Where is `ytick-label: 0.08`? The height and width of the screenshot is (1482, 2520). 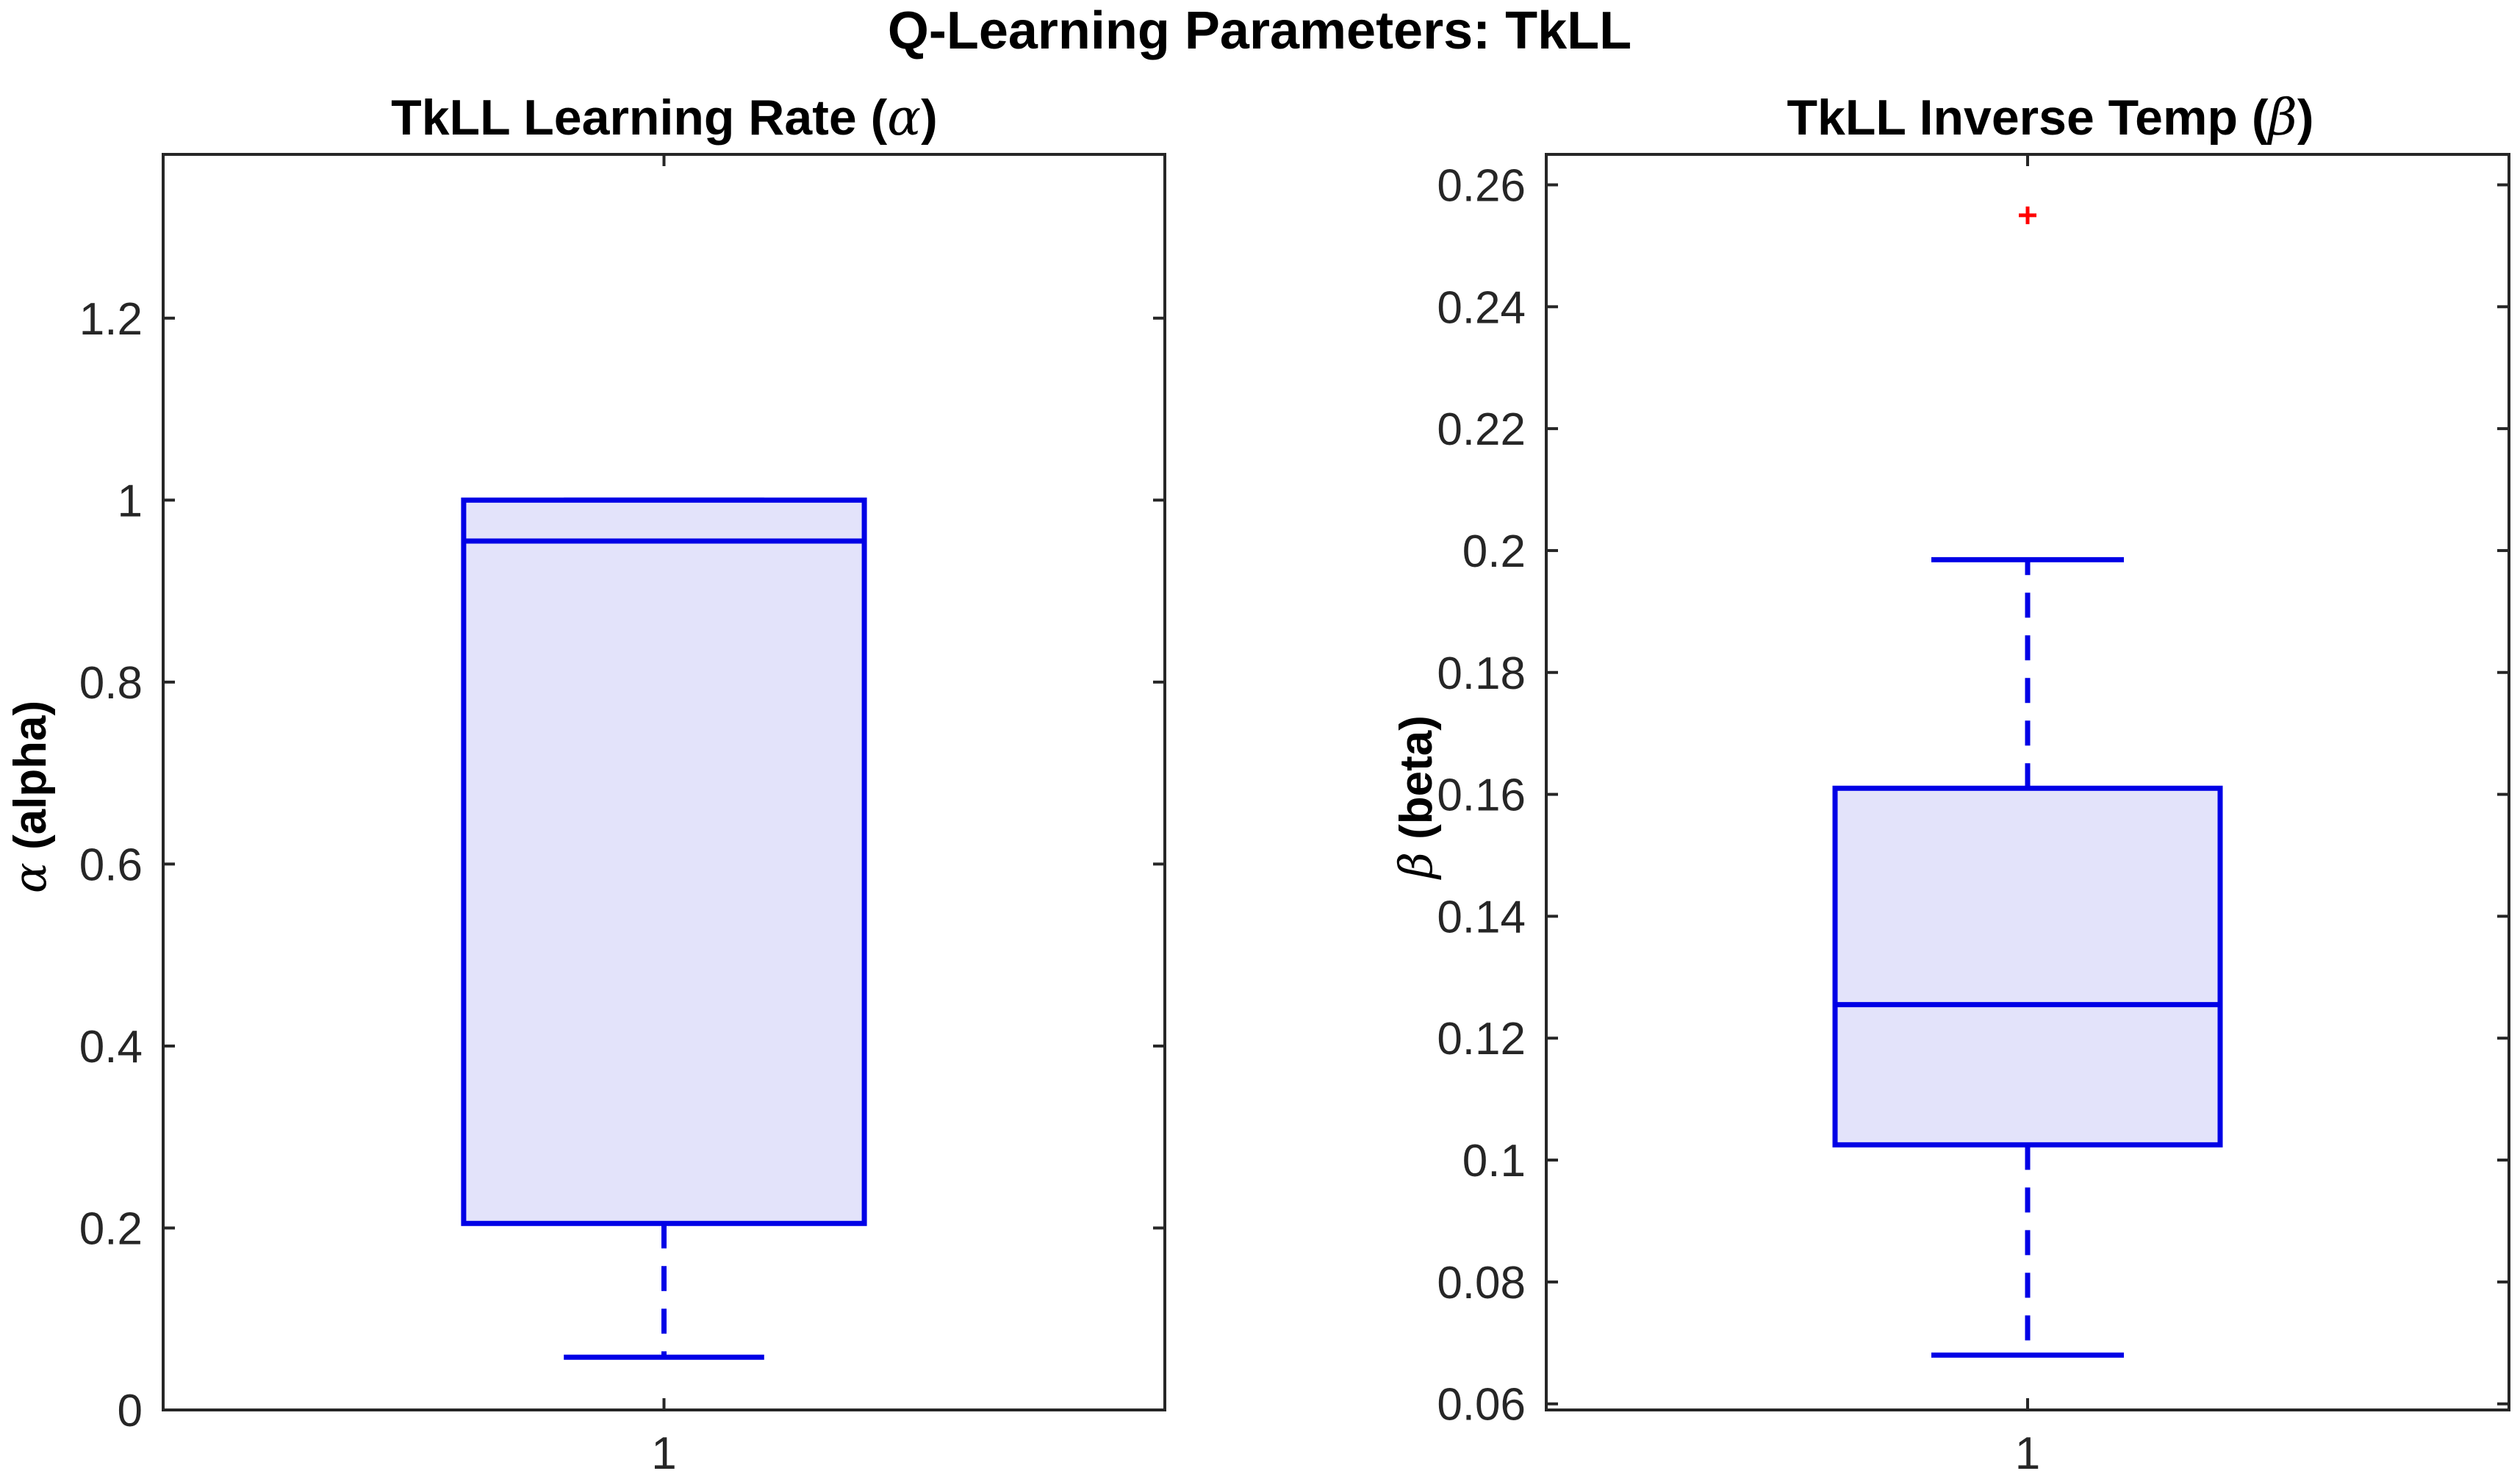 ytick-label: 0.08 is located at coordinates (1481, 1283).